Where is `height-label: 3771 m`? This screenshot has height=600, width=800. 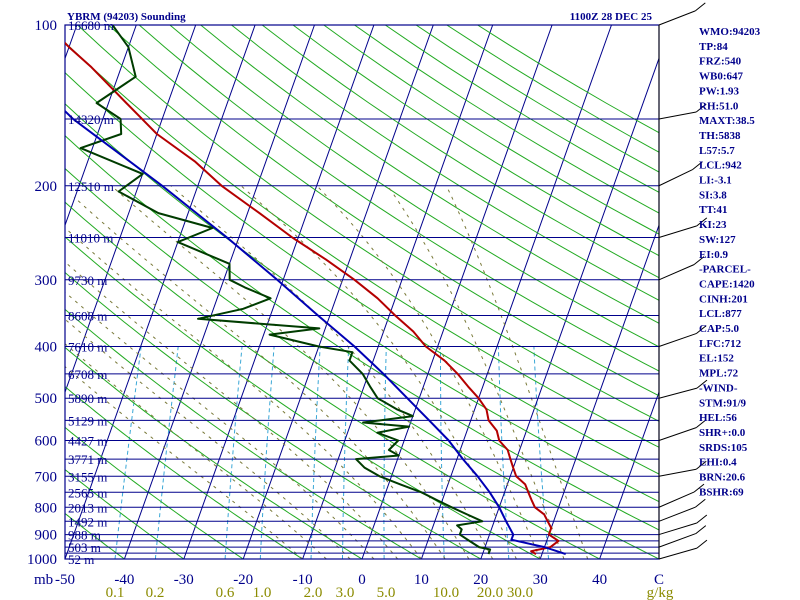
height-label: 3771 m is located at coordinates (87, 459).